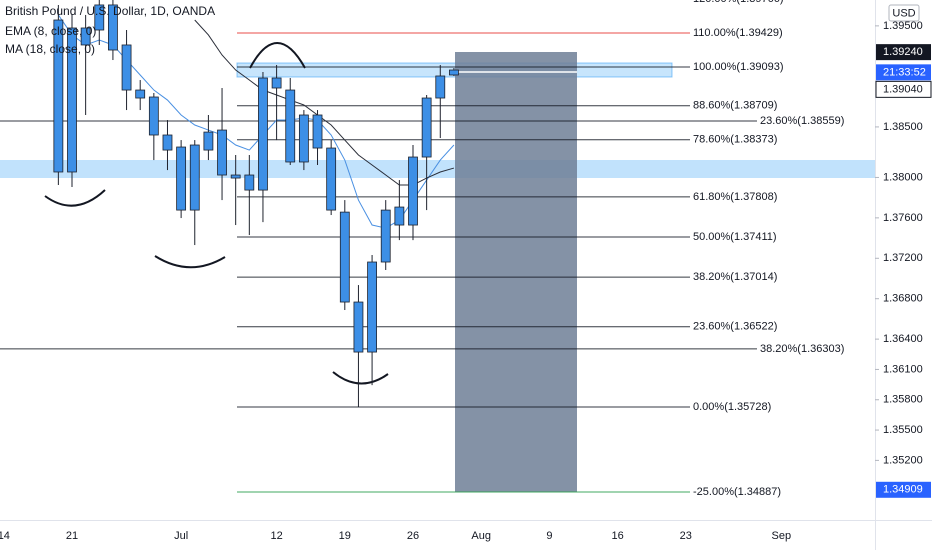  Describe the element at coordinates (738, 33) in the screenshot. I see `fib-label: 110.00%(1.39429)` at that location.